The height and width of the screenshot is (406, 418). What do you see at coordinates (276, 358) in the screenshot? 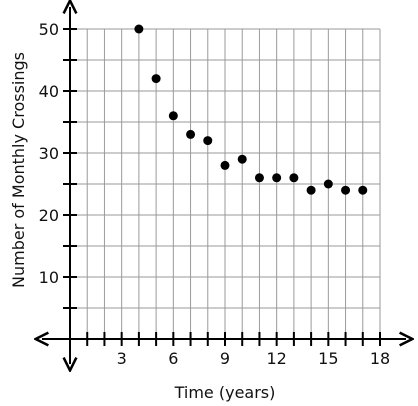
I see `x-tick-label: 12` at bounding box center [276, 358].